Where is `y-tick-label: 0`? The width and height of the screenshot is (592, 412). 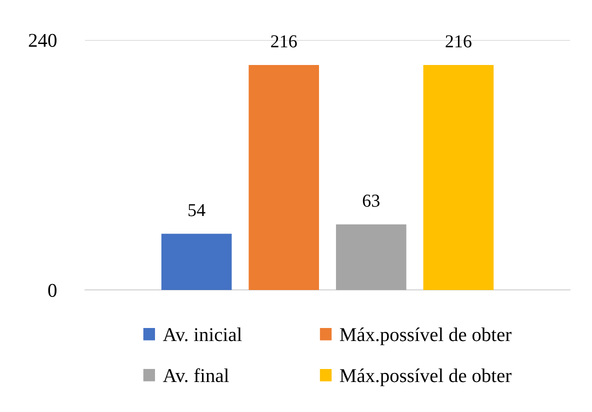 y-tick-label: 0 is located at coordinates (52, 290).